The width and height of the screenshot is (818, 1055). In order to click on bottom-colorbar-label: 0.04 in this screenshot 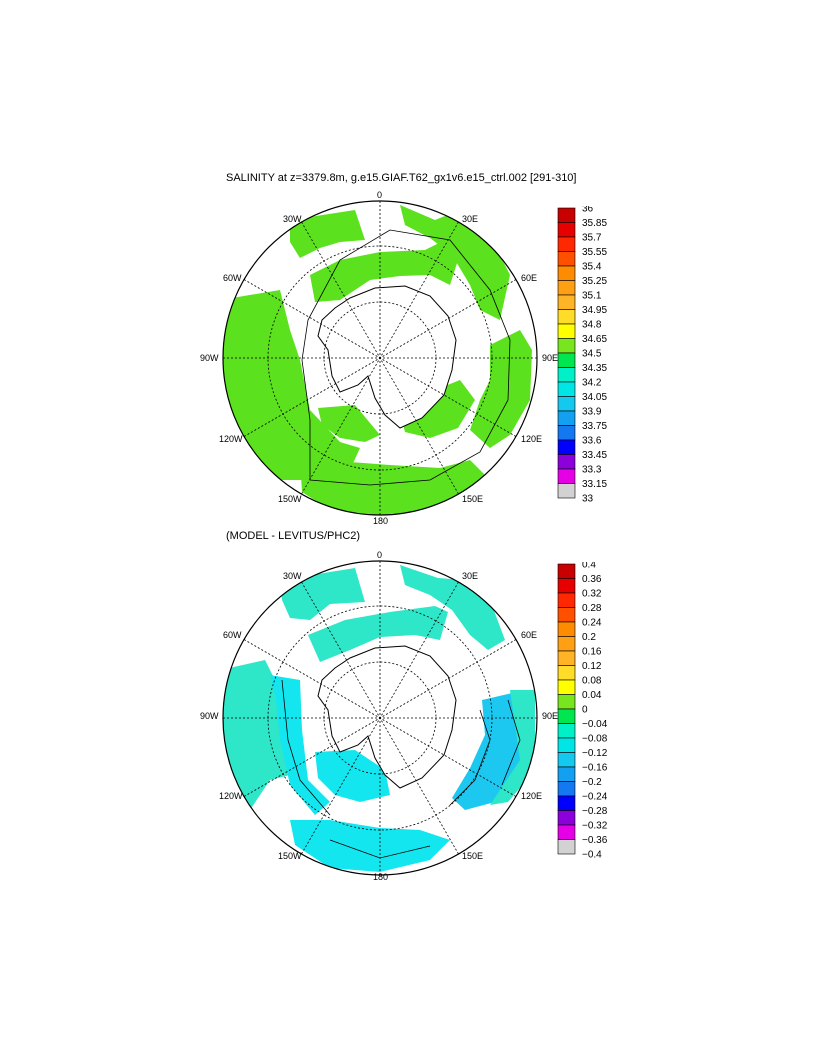, I will do `click(592, 695)`.